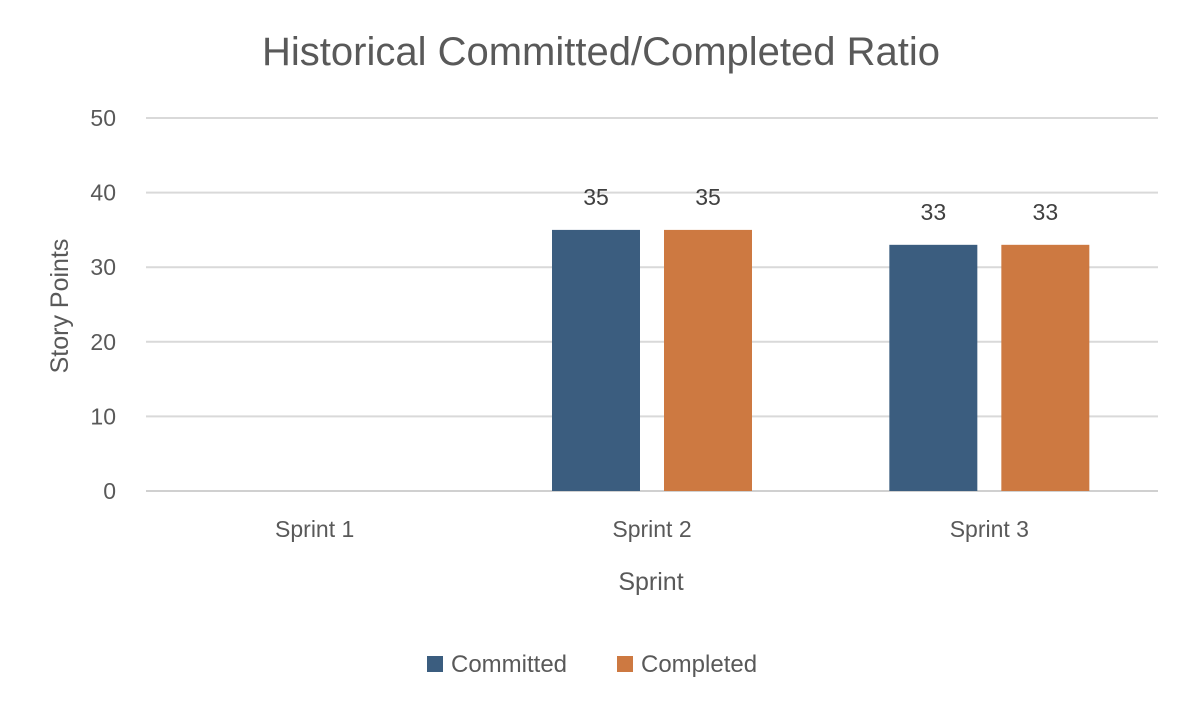  I want to click on x-tick-label: Sprint 1, so click(314, 529).